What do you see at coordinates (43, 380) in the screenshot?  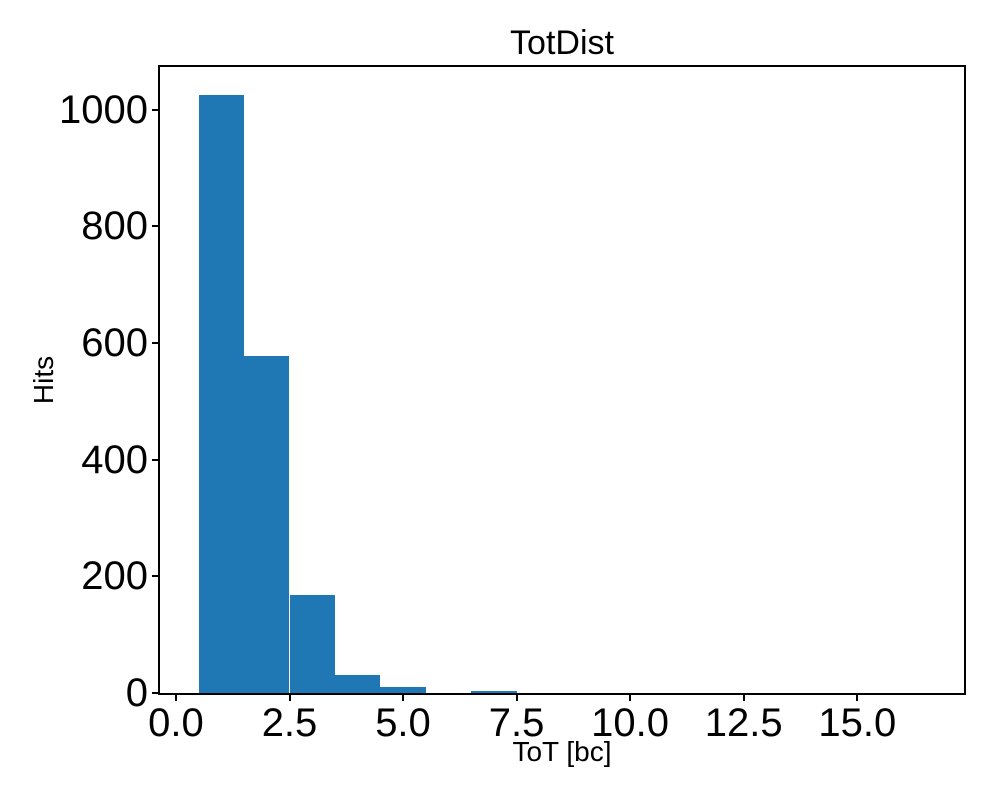 I see `y-axis-label: Hits` at bounding box center [43, 380].